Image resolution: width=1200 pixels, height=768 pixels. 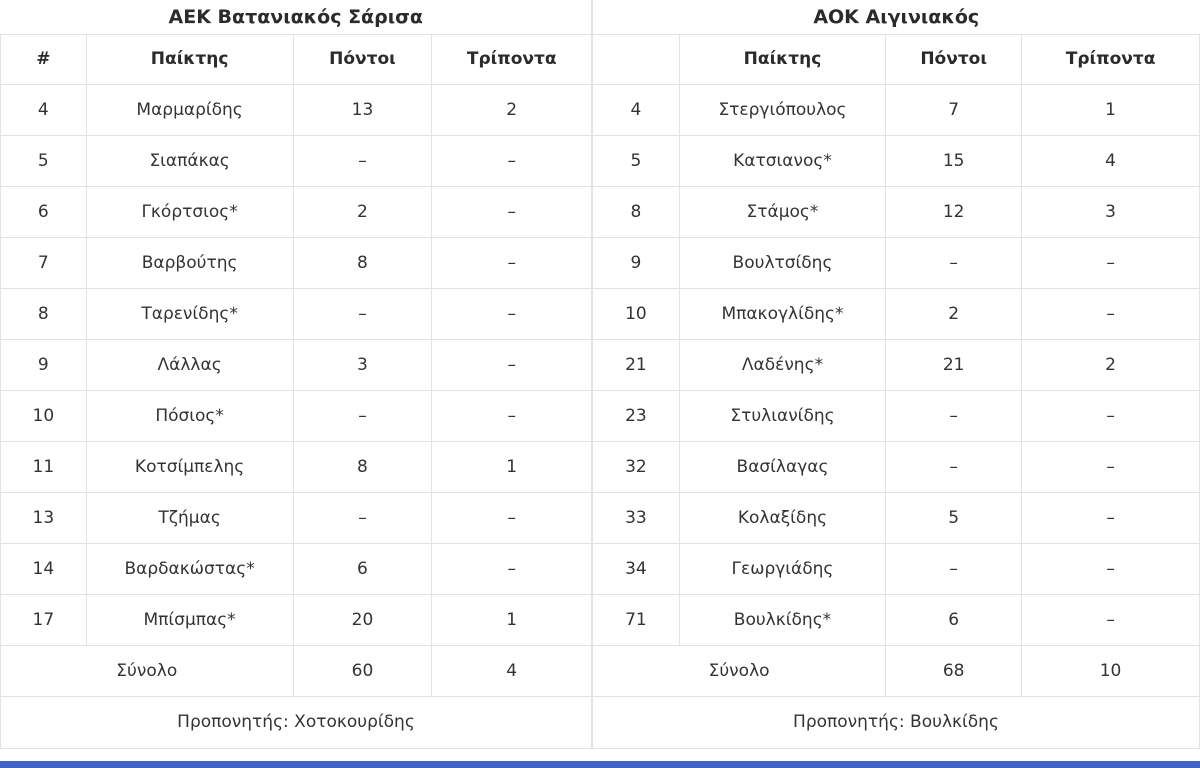 I want to click on player-name: Σιαπάκας, so click(x=189, y=160).